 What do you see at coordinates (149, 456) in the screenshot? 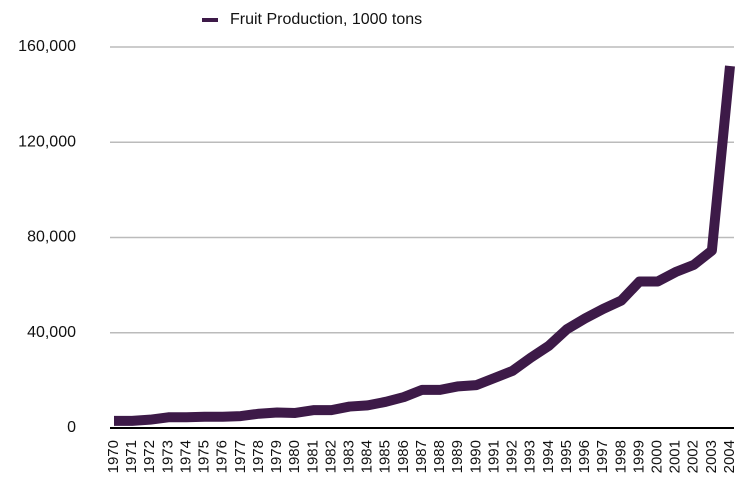
I see `x-tick-label: 1972` at bounding box center [149, 456].